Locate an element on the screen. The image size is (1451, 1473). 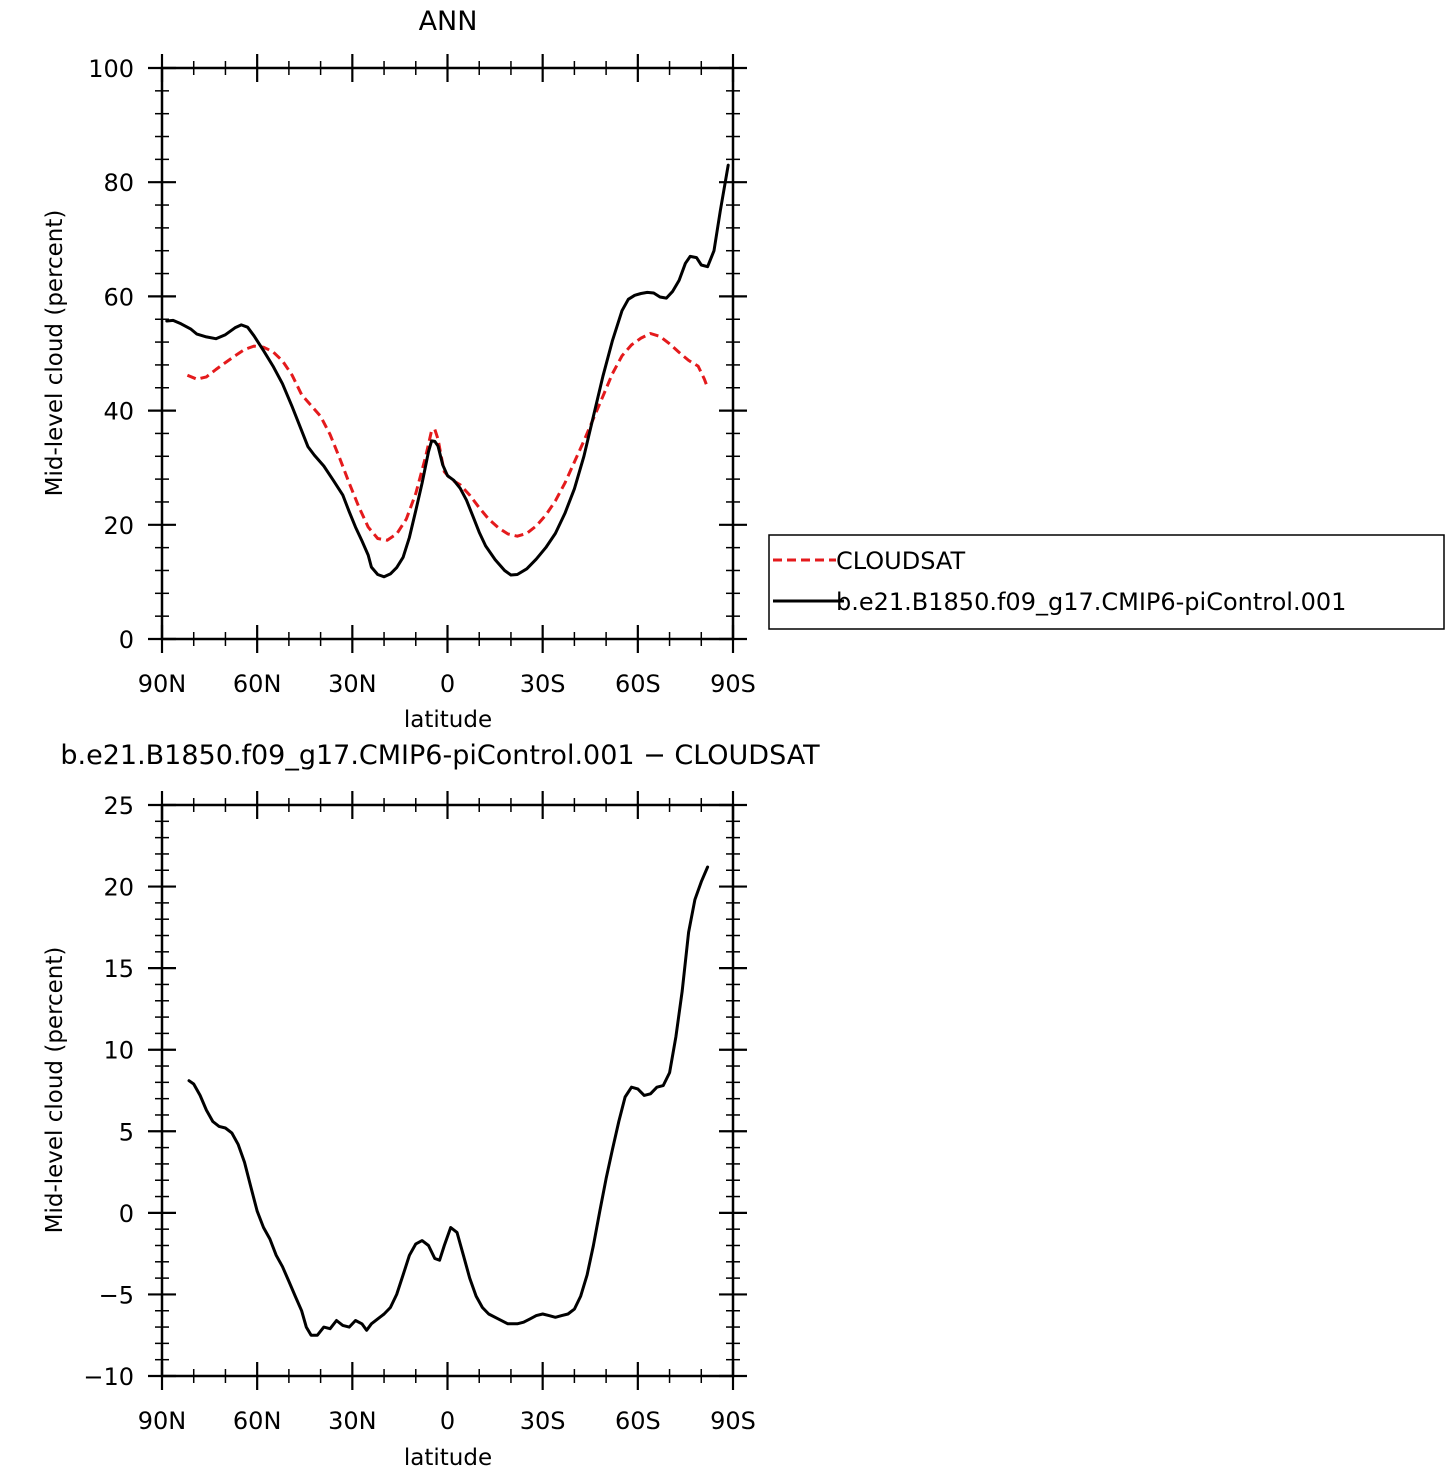
top-y-axis-label: Mid-level cloud (percent) is located at coordinates (55, 353).